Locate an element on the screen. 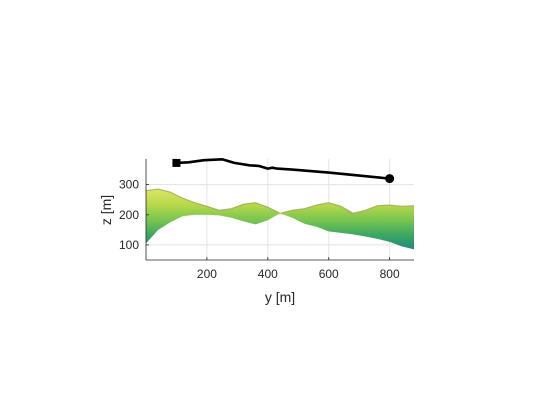 The height and width of the screenshot is (420, 560). path-line is located at coordinates (283, 169).